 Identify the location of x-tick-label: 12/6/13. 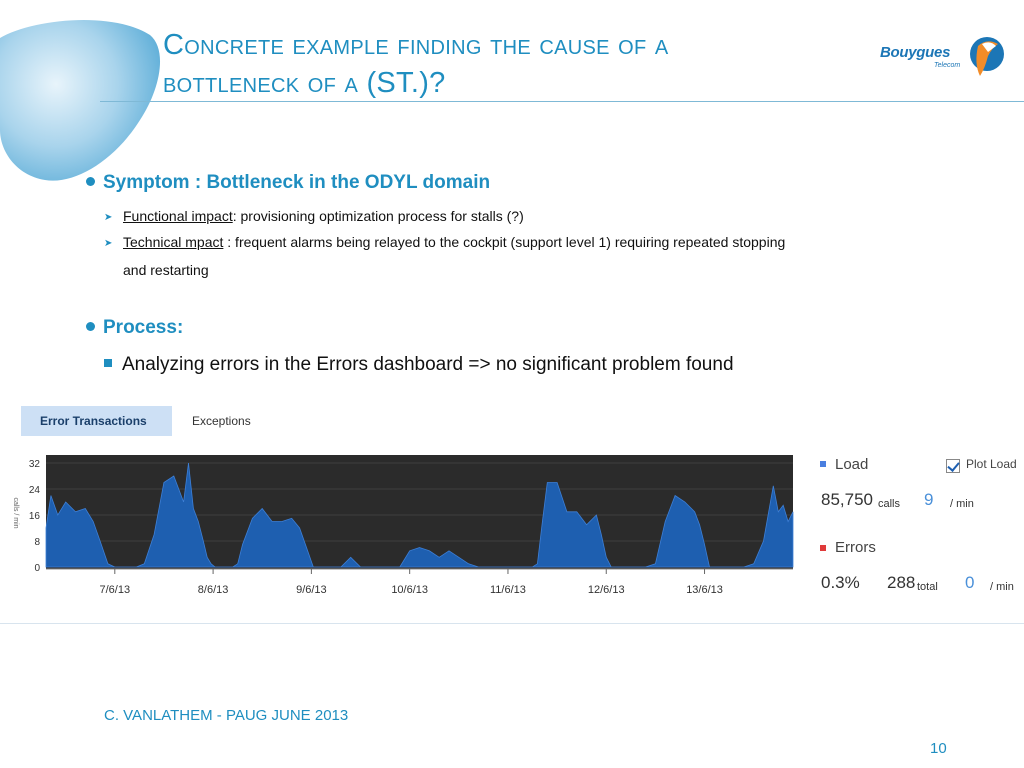
(606, 590).